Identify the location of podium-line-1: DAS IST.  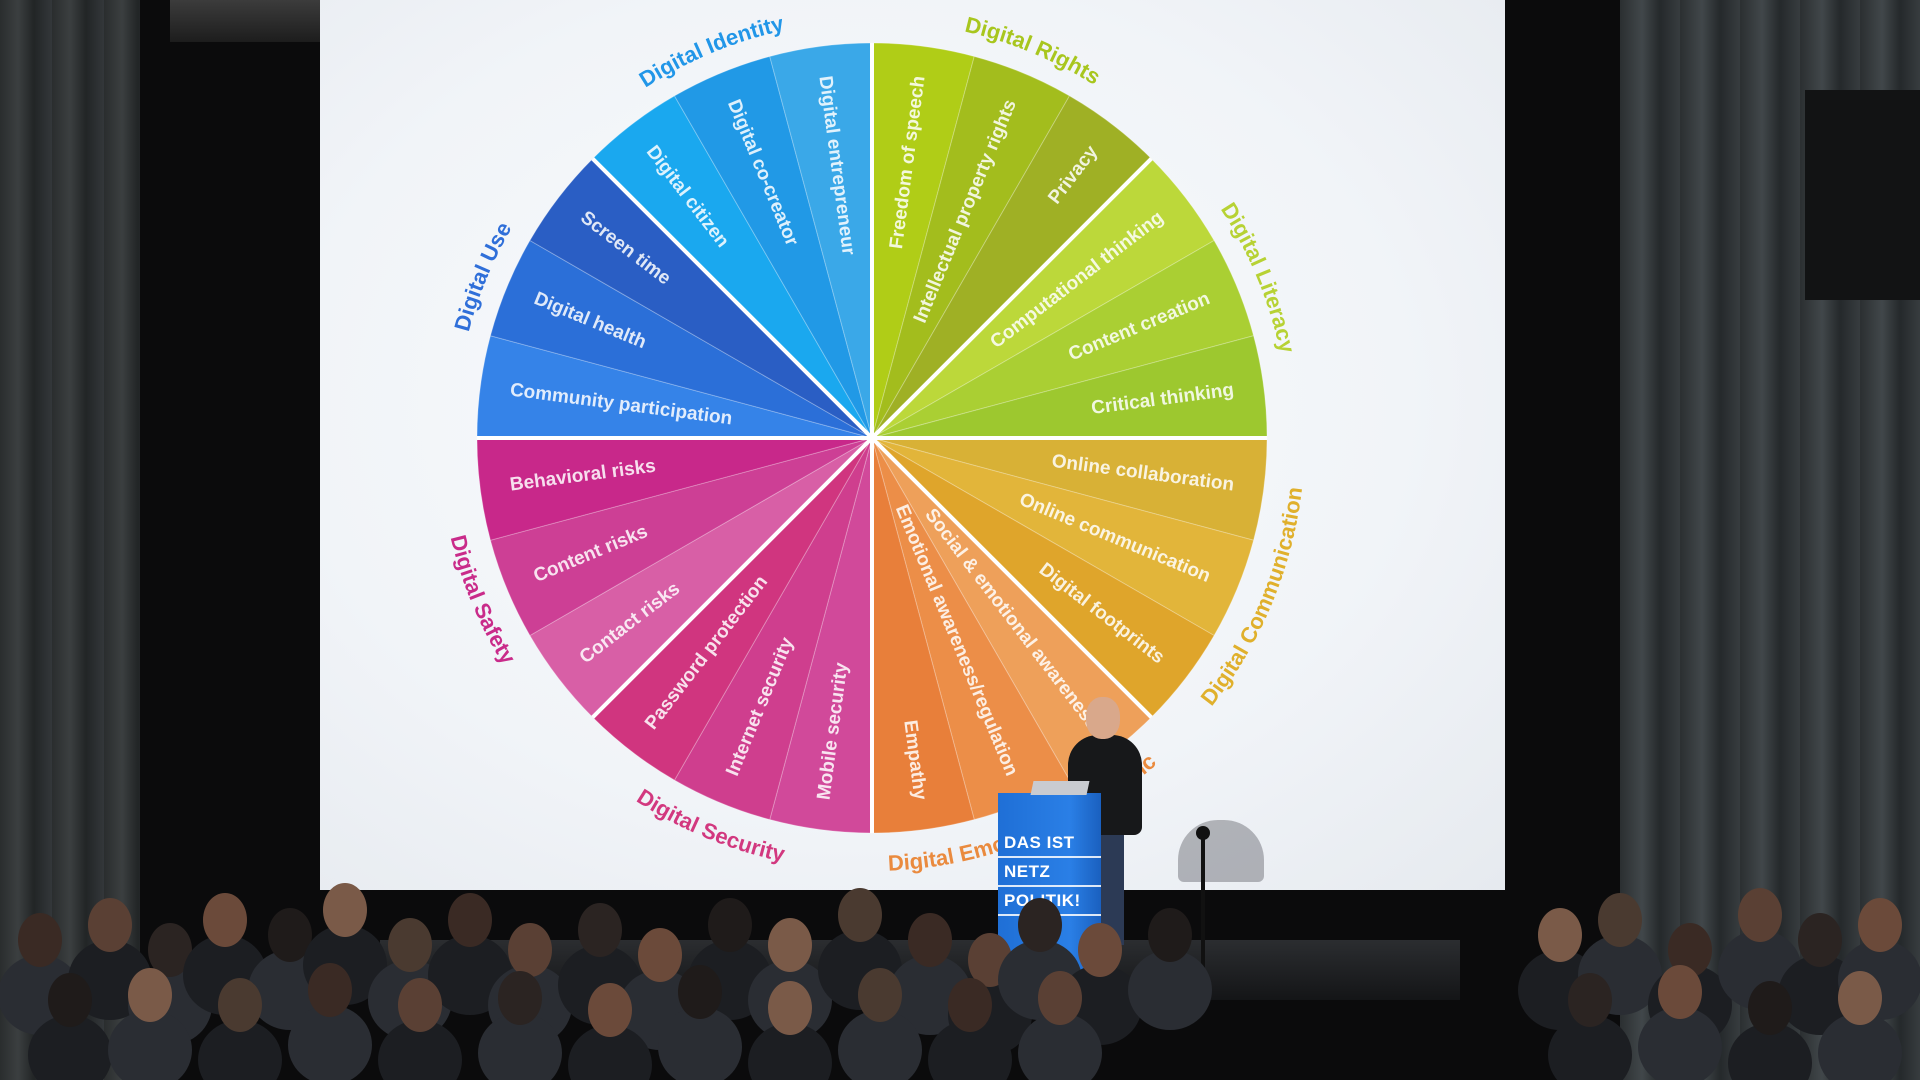
(1049, 843).